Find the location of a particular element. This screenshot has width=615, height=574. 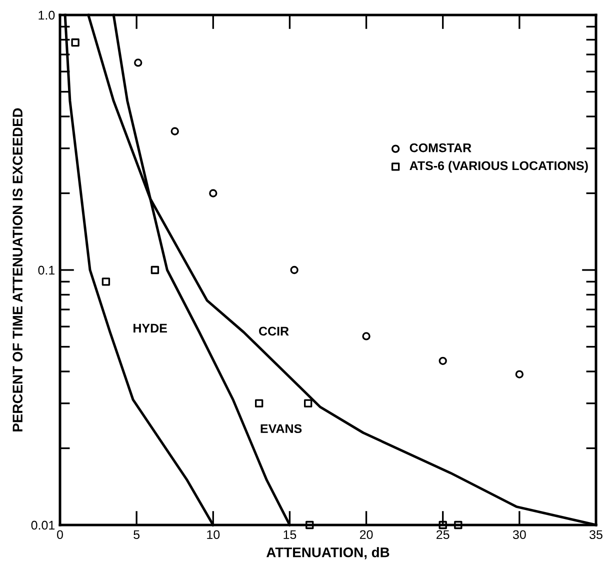

x-axis-title: ATTENUATION, dB is located at coordinates (328, 553).